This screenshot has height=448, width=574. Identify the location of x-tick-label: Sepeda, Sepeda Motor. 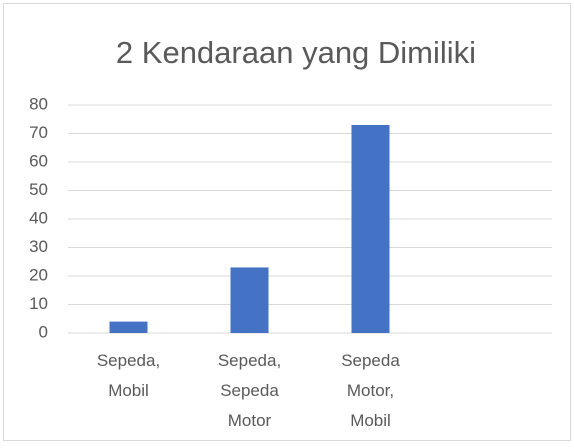
(249, 390).